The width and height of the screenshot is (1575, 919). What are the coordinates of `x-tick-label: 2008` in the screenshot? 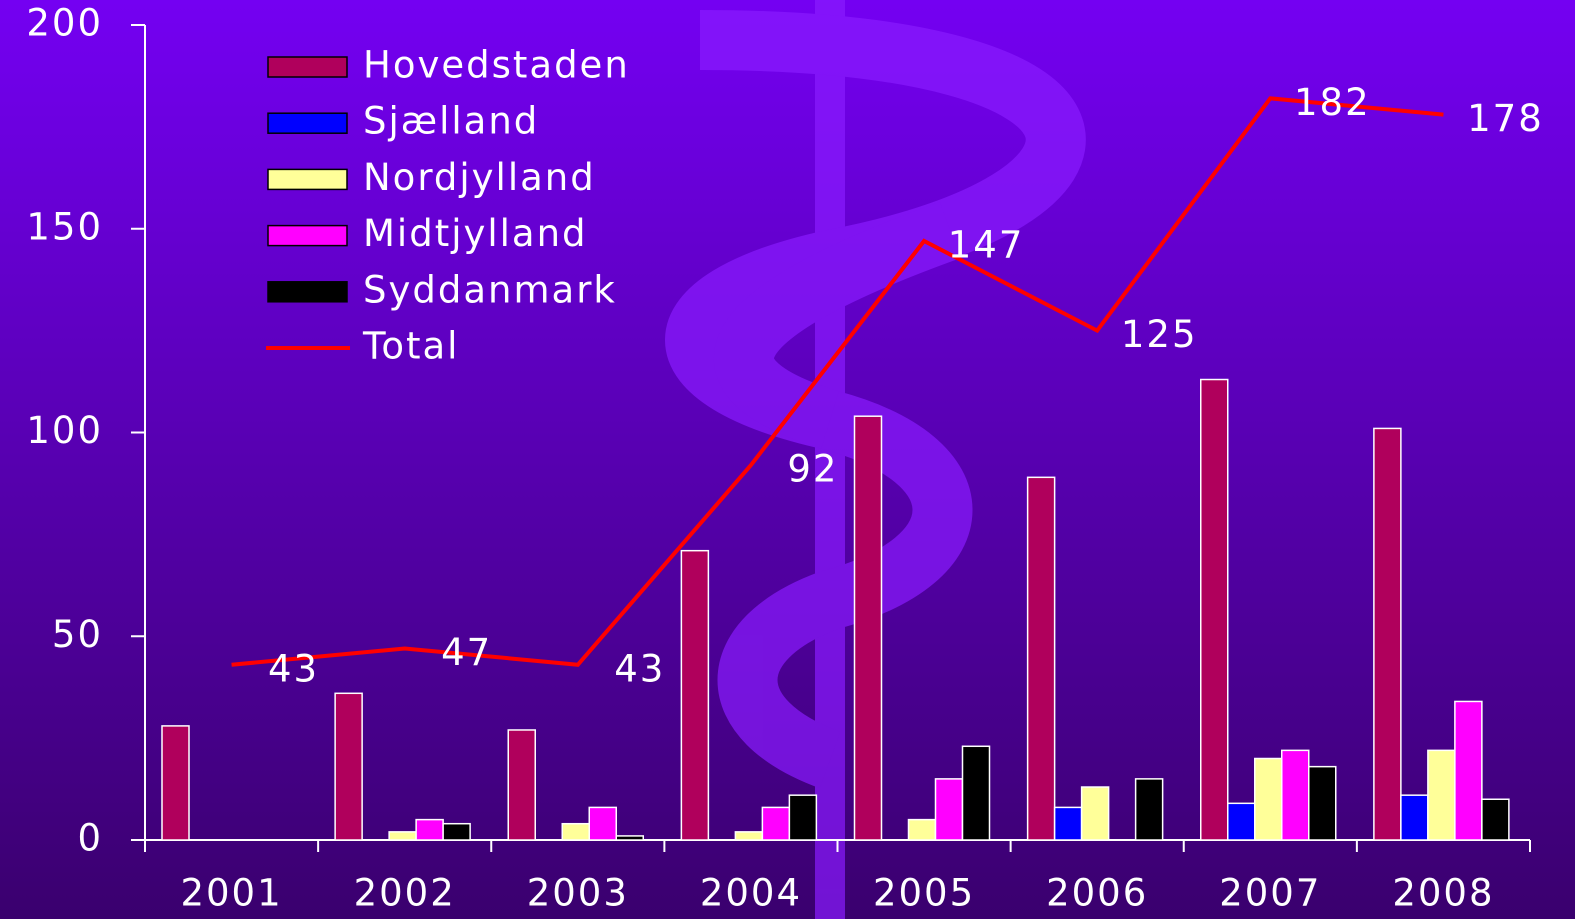 It's located at (1443, 893).